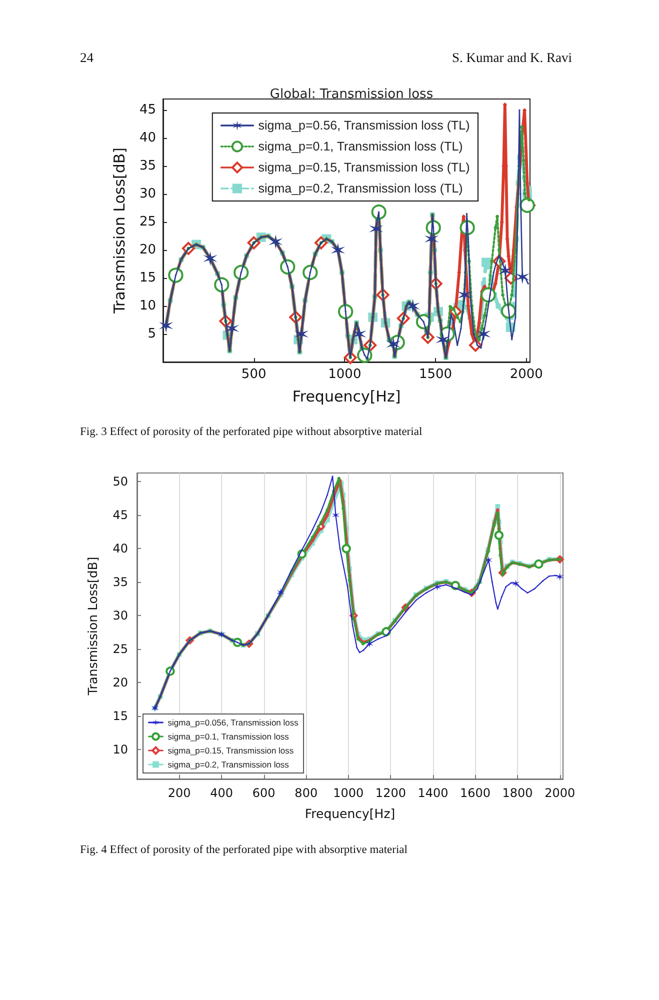  Describe the element at coordinates (152, 334) in the screenshot. I see `y-tick-label: 5` at that location.